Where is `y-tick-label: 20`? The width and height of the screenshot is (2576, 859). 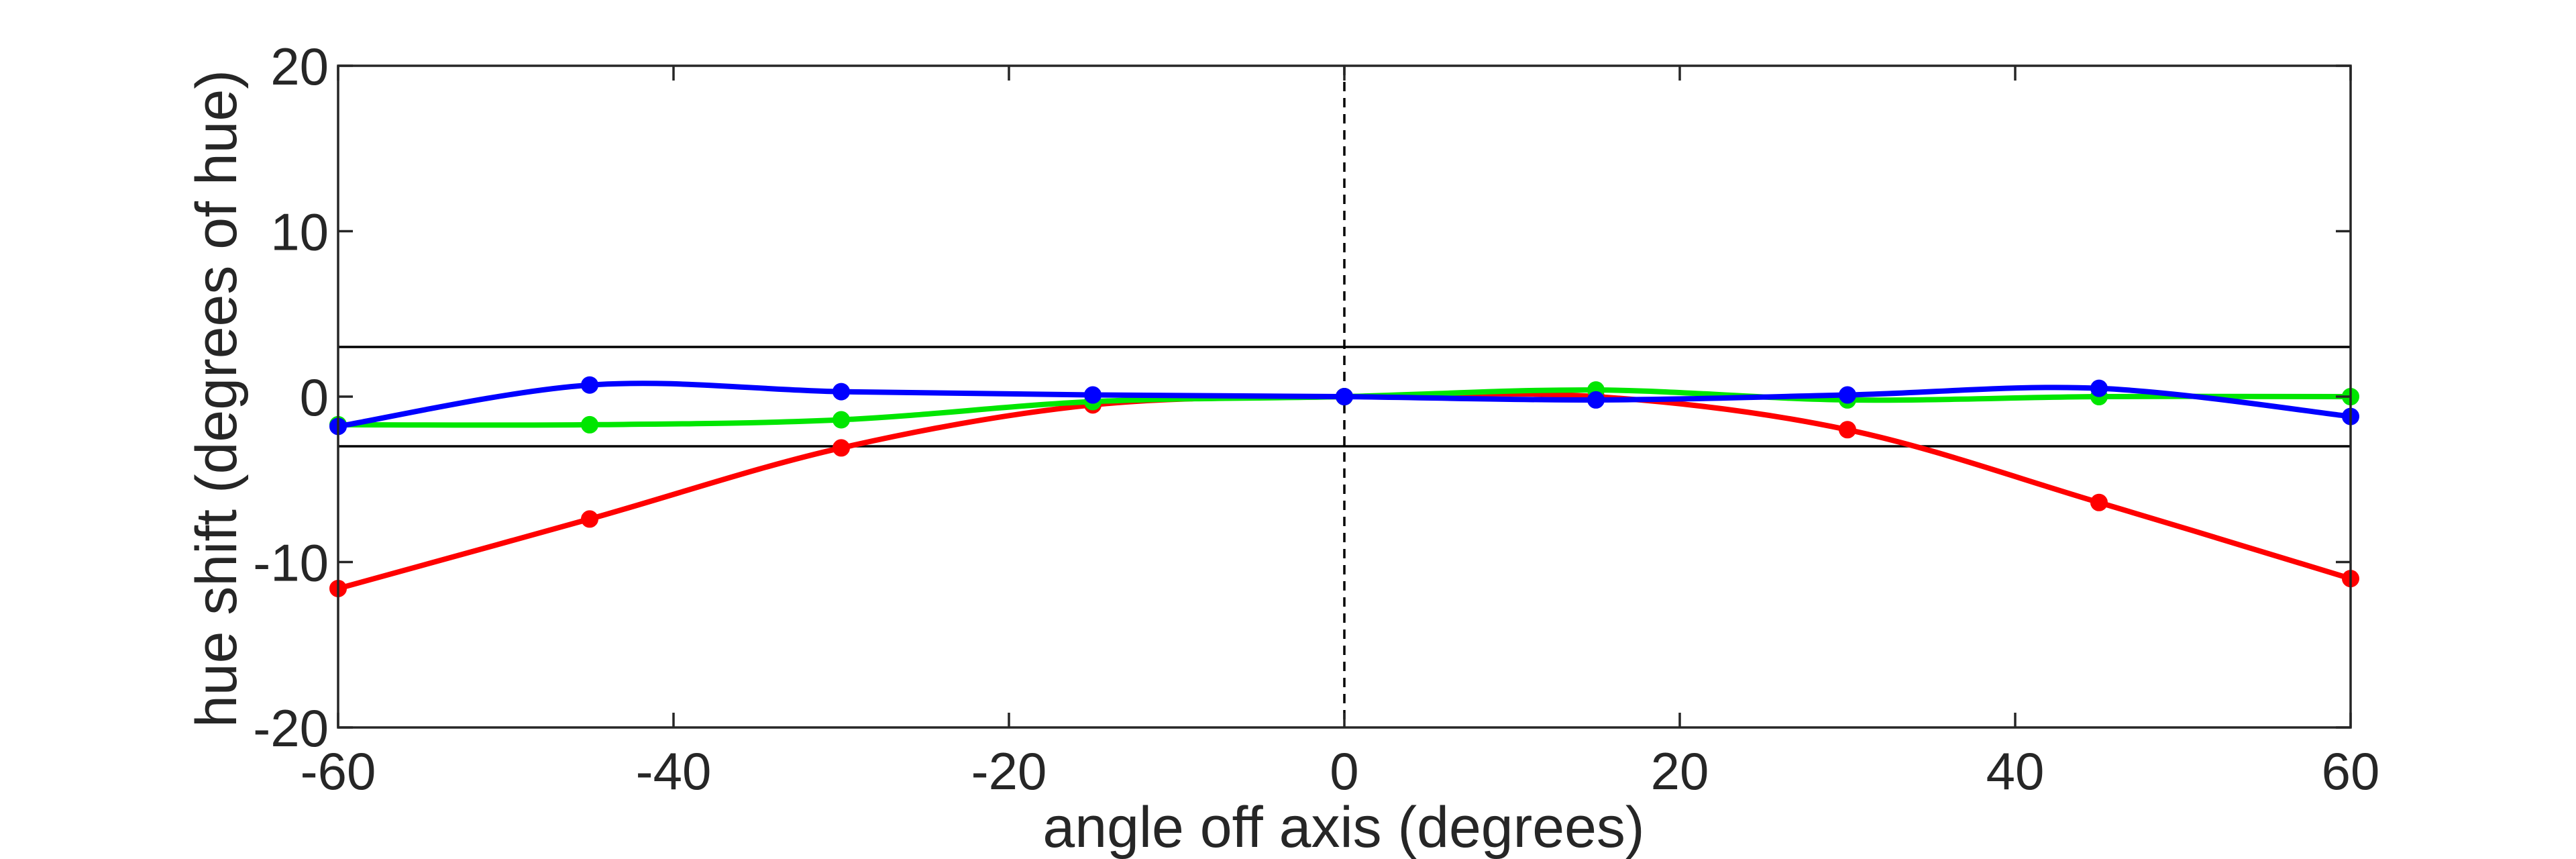 y-tick-label: 20 is located at coordinates (299, 66).